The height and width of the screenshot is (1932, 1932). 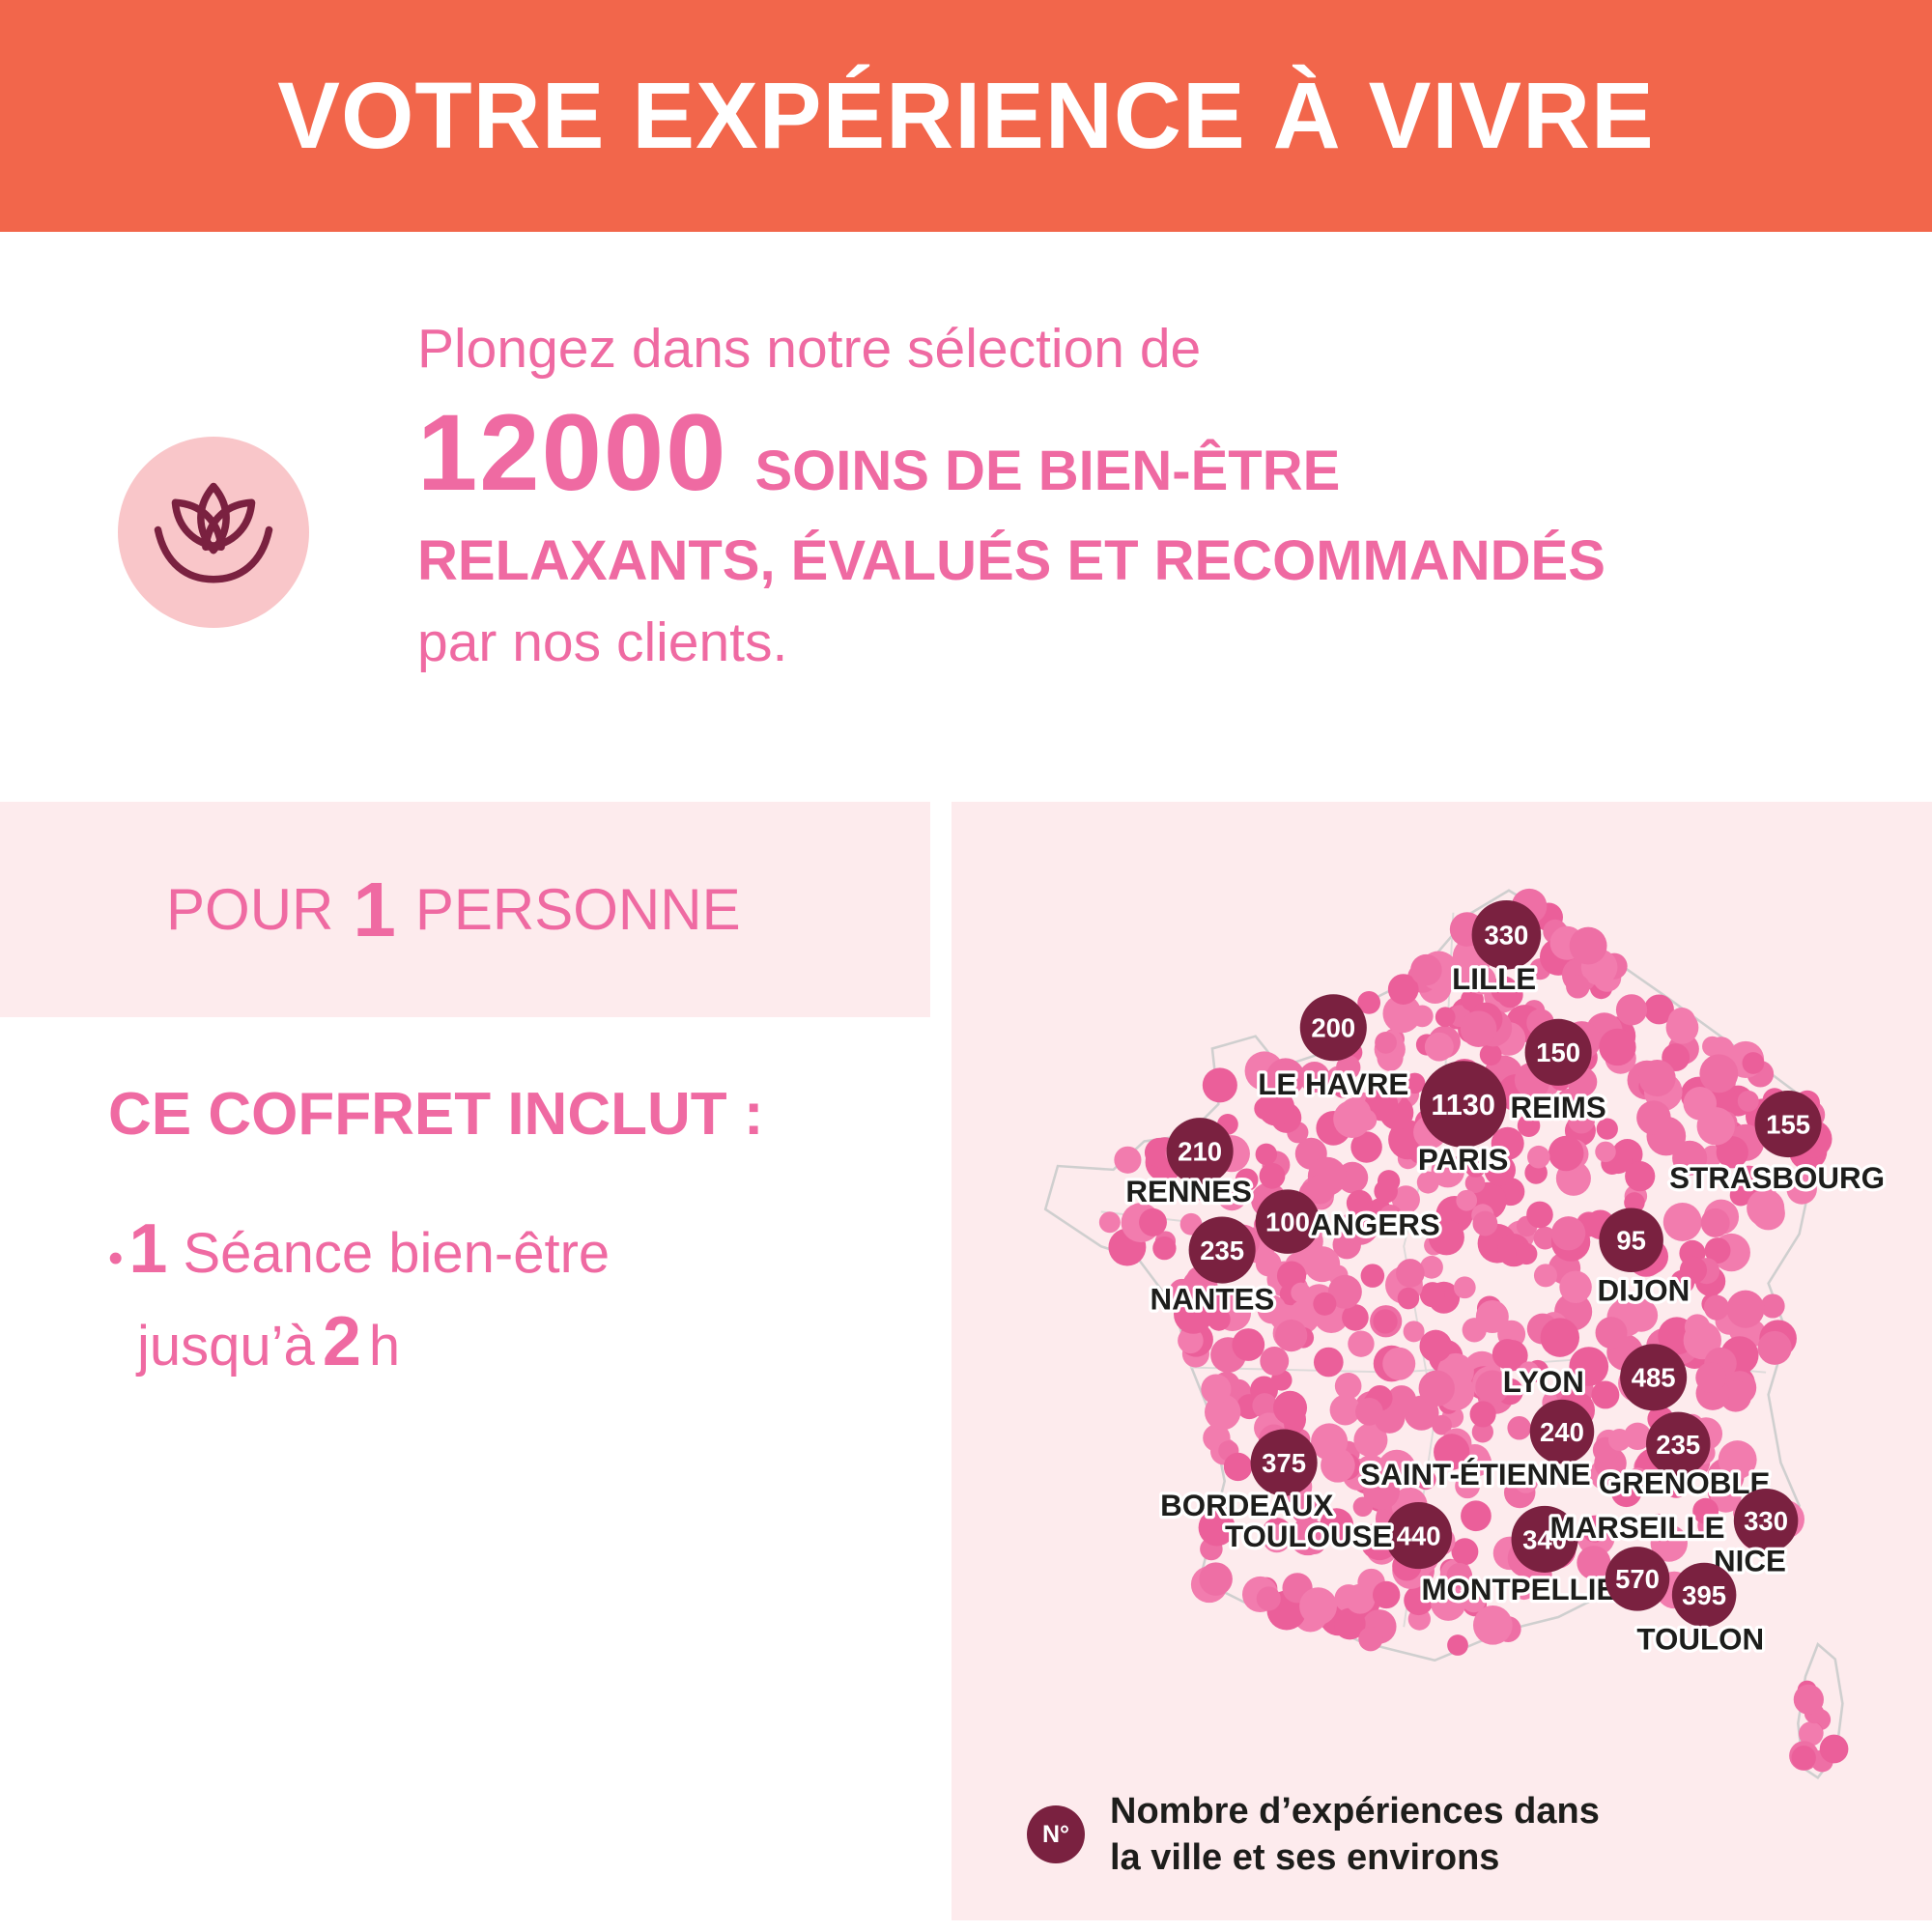 I want to click on intro-line-2: 12000 SOINS DE BIEN-ÊTRE, so click(x=1011, y=452).